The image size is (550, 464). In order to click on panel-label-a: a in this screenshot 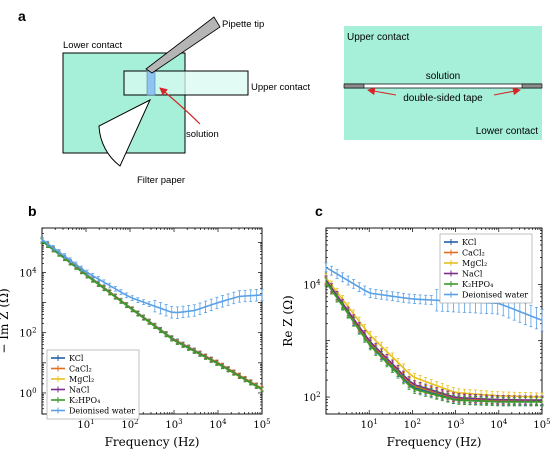, I will do `click(22, 16)`.